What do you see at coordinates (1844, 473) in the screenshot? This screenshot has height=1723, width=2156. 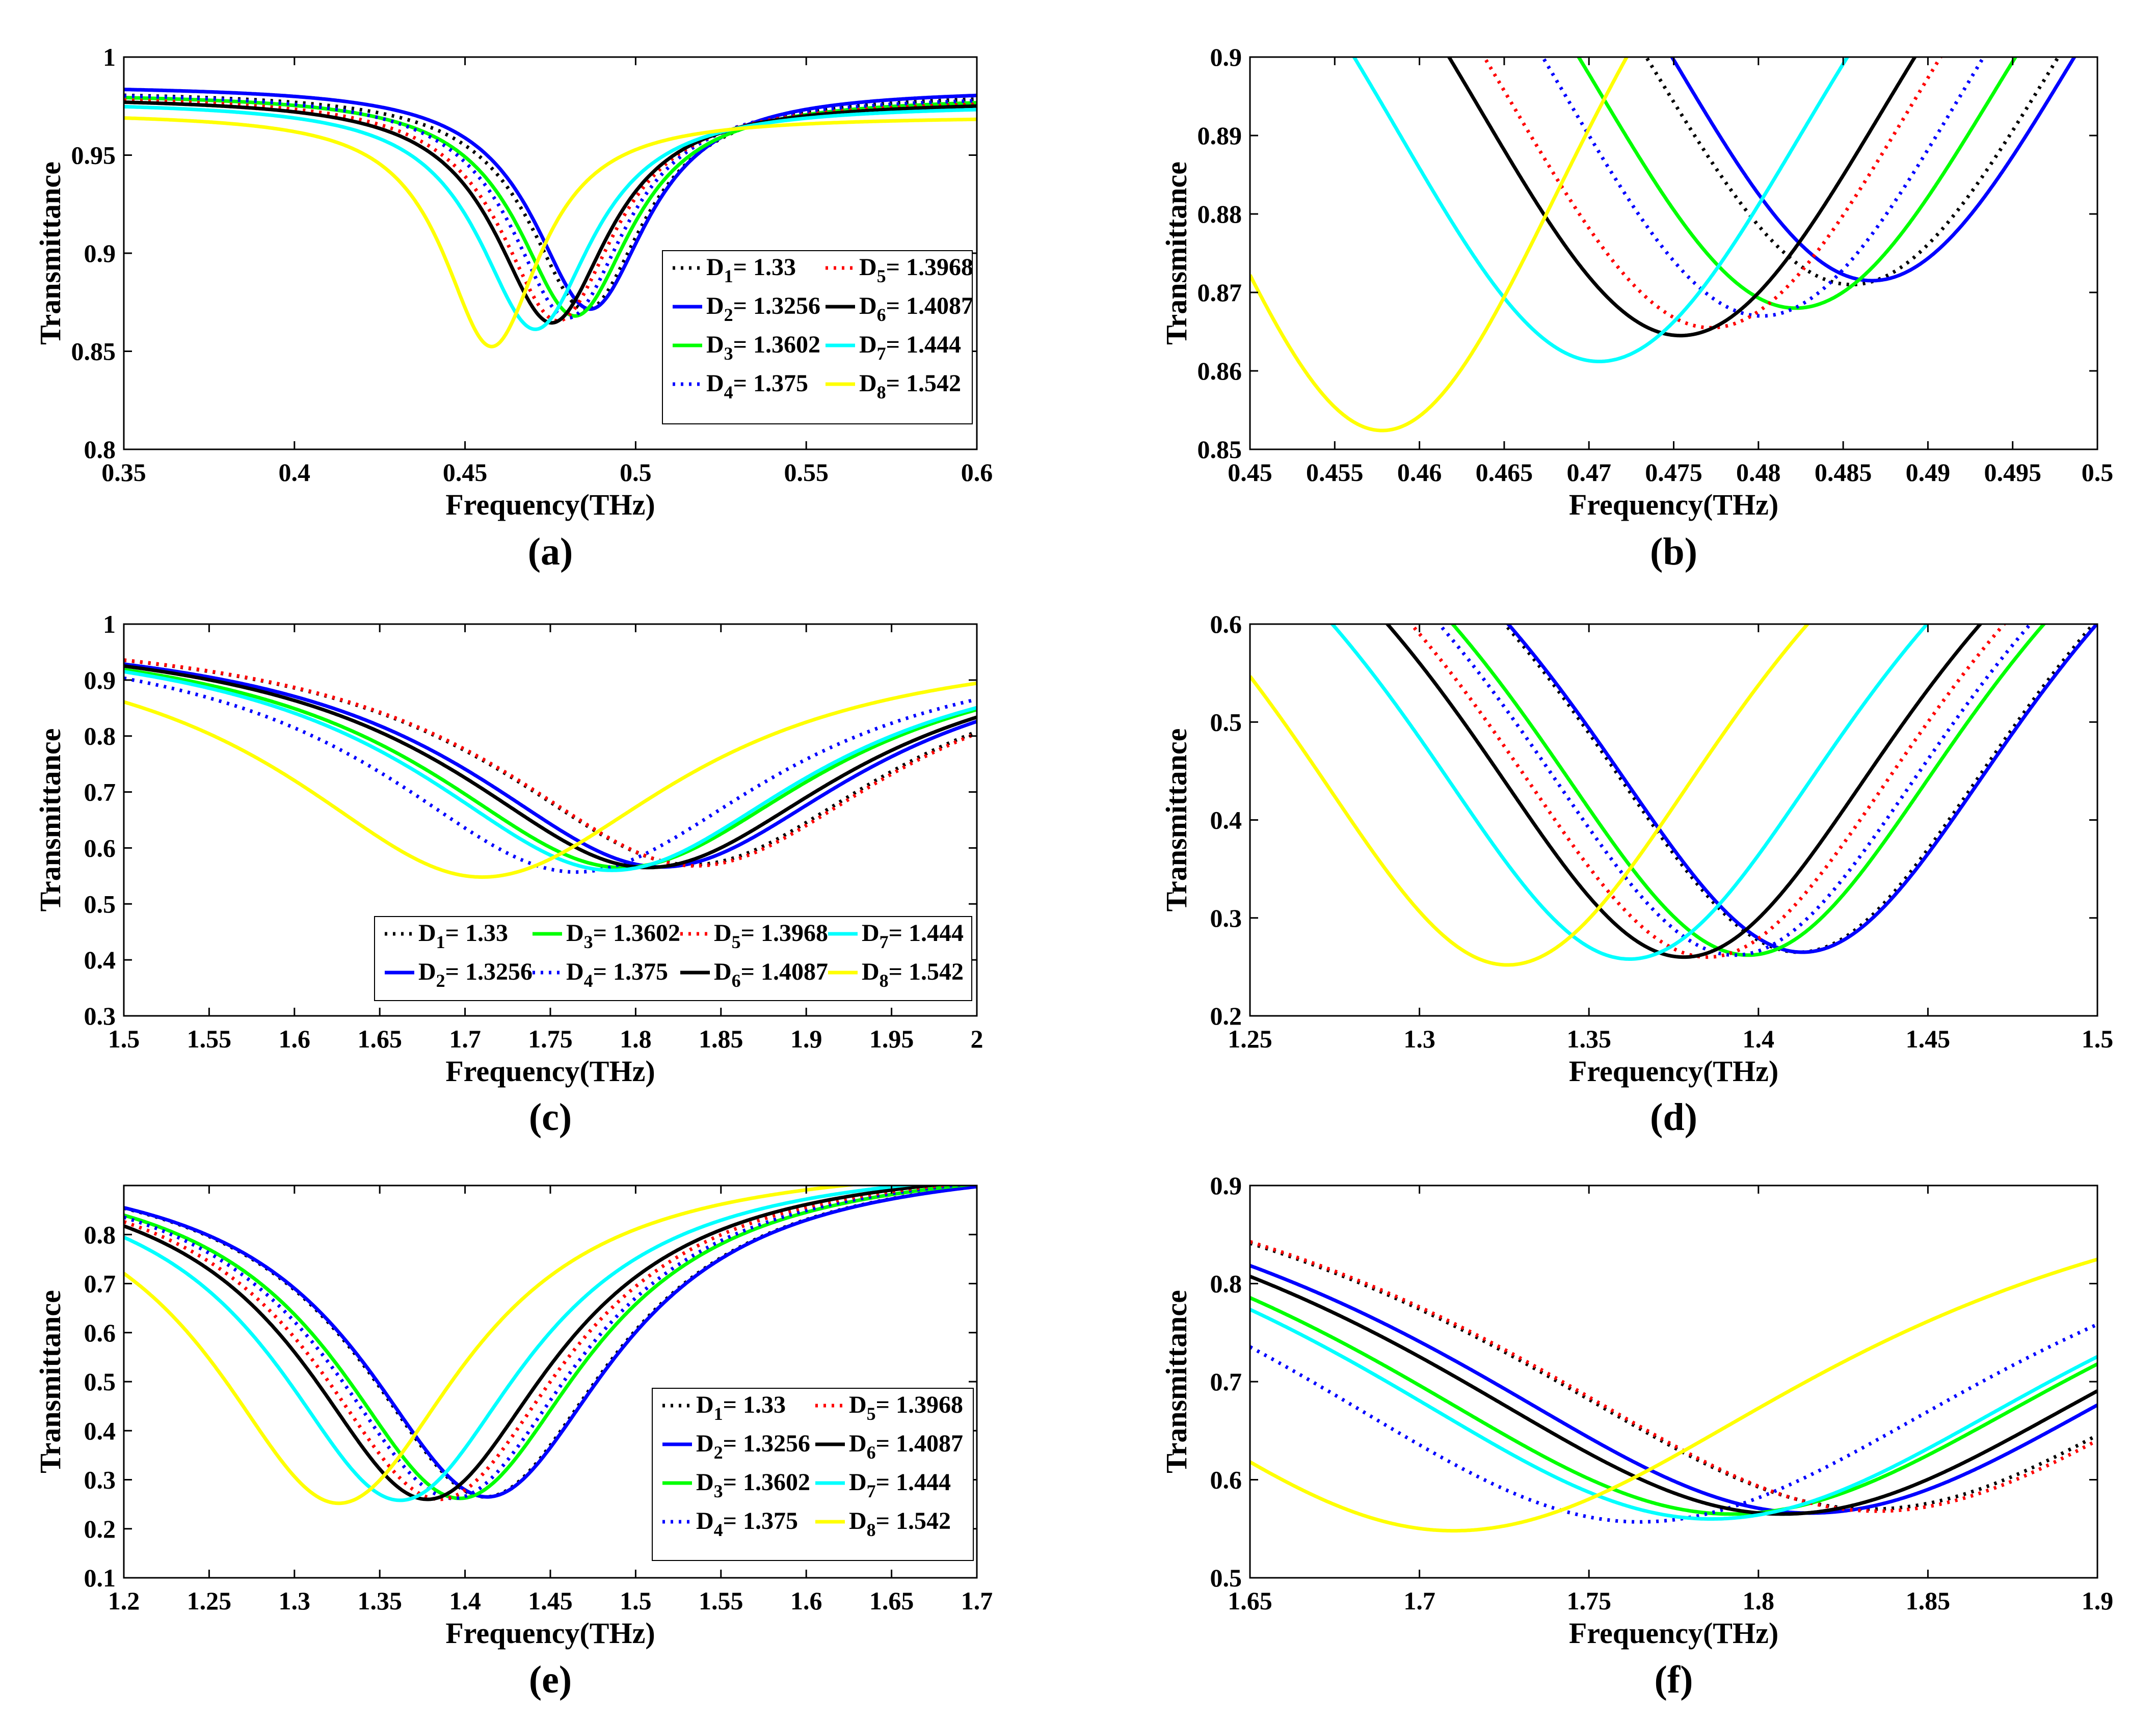 I see `x-tick-label: 0.485` at bounding box center [1844, 473].